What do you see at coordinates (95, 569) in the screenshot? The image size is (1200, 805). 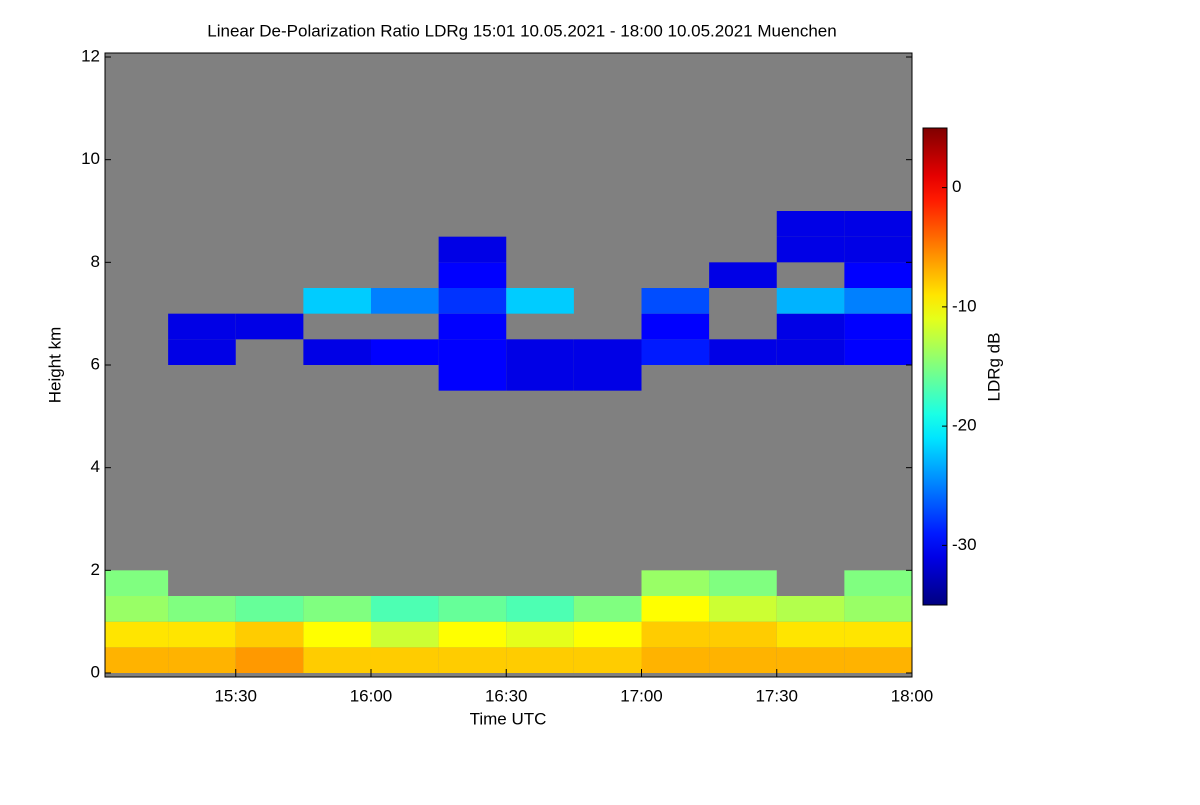 I see `y-tick-label: 2` at bounding box center [95, 569].